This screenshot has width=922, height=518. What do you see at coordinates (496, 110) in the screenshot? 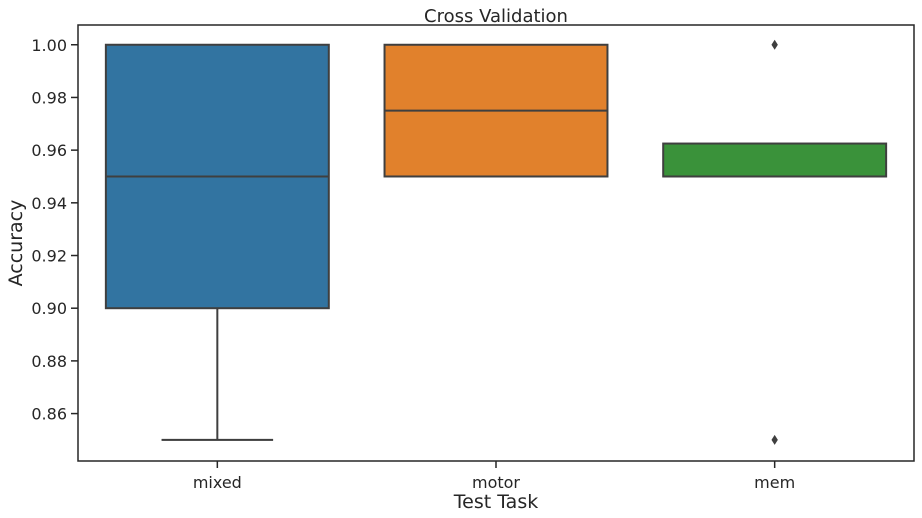
I see `box-motor` at bounding box center [496, 110].